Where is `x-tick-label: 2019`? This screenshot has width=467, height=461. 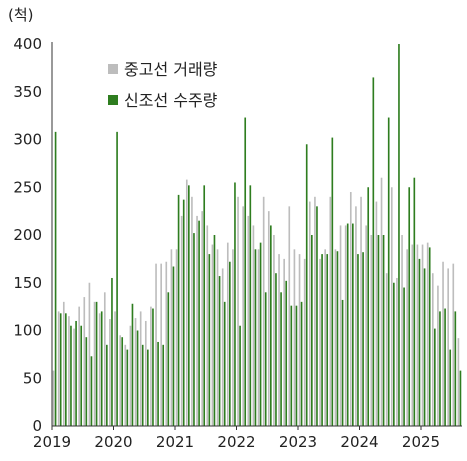 x-tick-label: 2019 is located at coordinates (52, 442).